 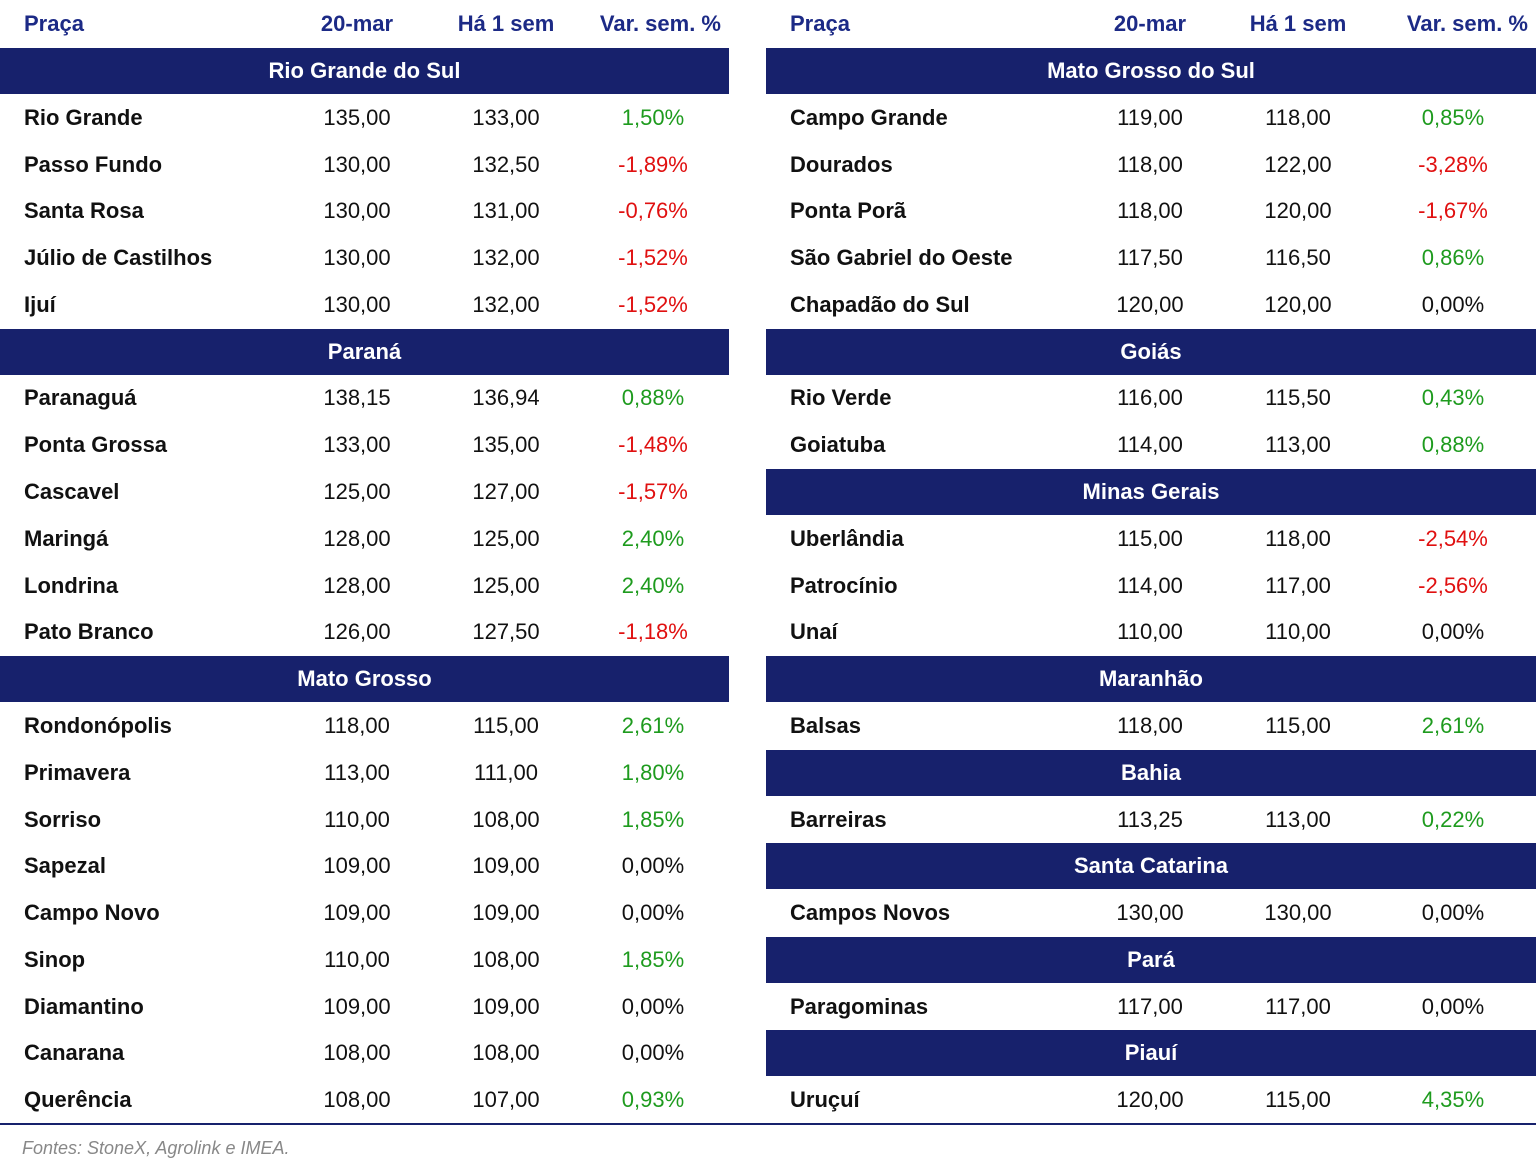 I want to click on section-title: Bahia, so click(x=1151, y=772).